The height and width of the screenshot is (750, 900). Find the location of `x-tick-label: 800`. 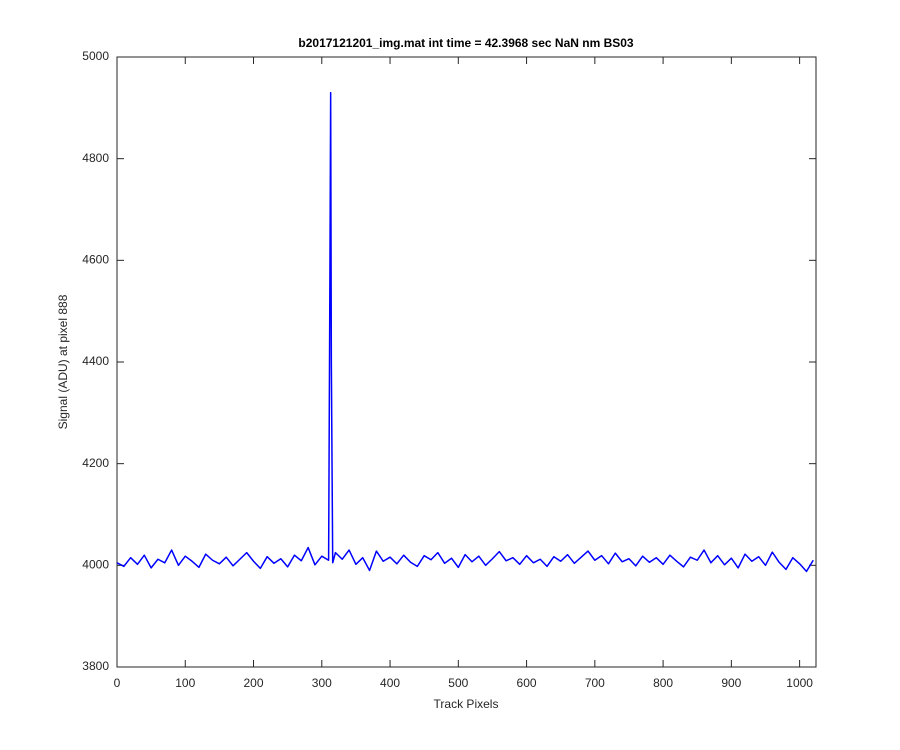

x-tick-label: 800 is located at coordinates (663, 683).